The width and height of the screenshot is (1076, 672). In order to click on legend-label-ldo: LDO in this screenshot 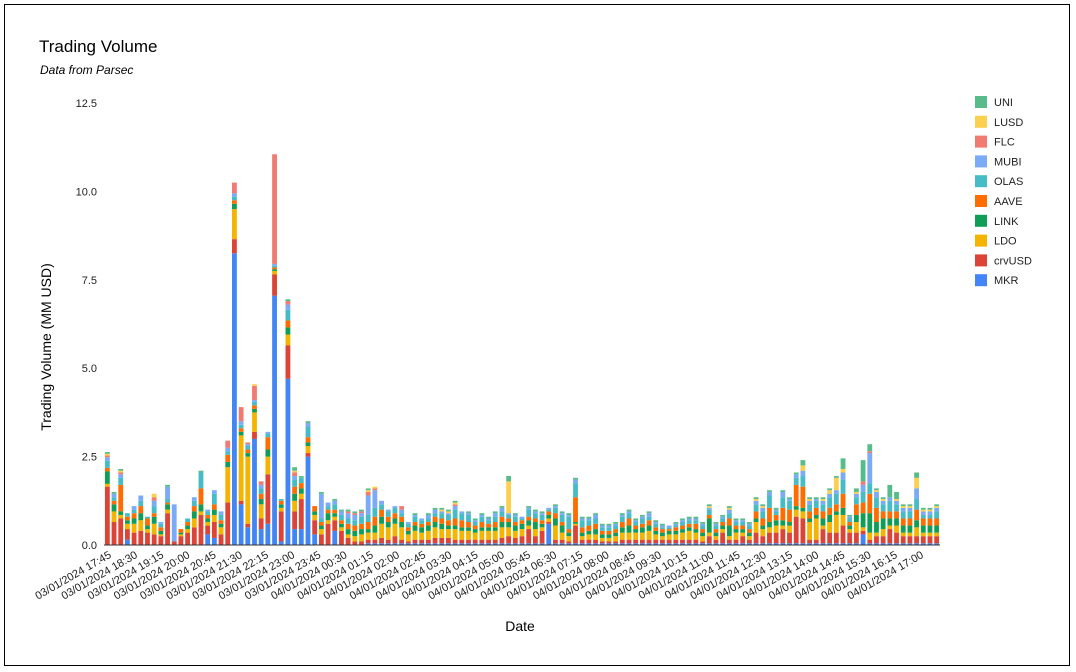, I will do `click(1005, 242)`.